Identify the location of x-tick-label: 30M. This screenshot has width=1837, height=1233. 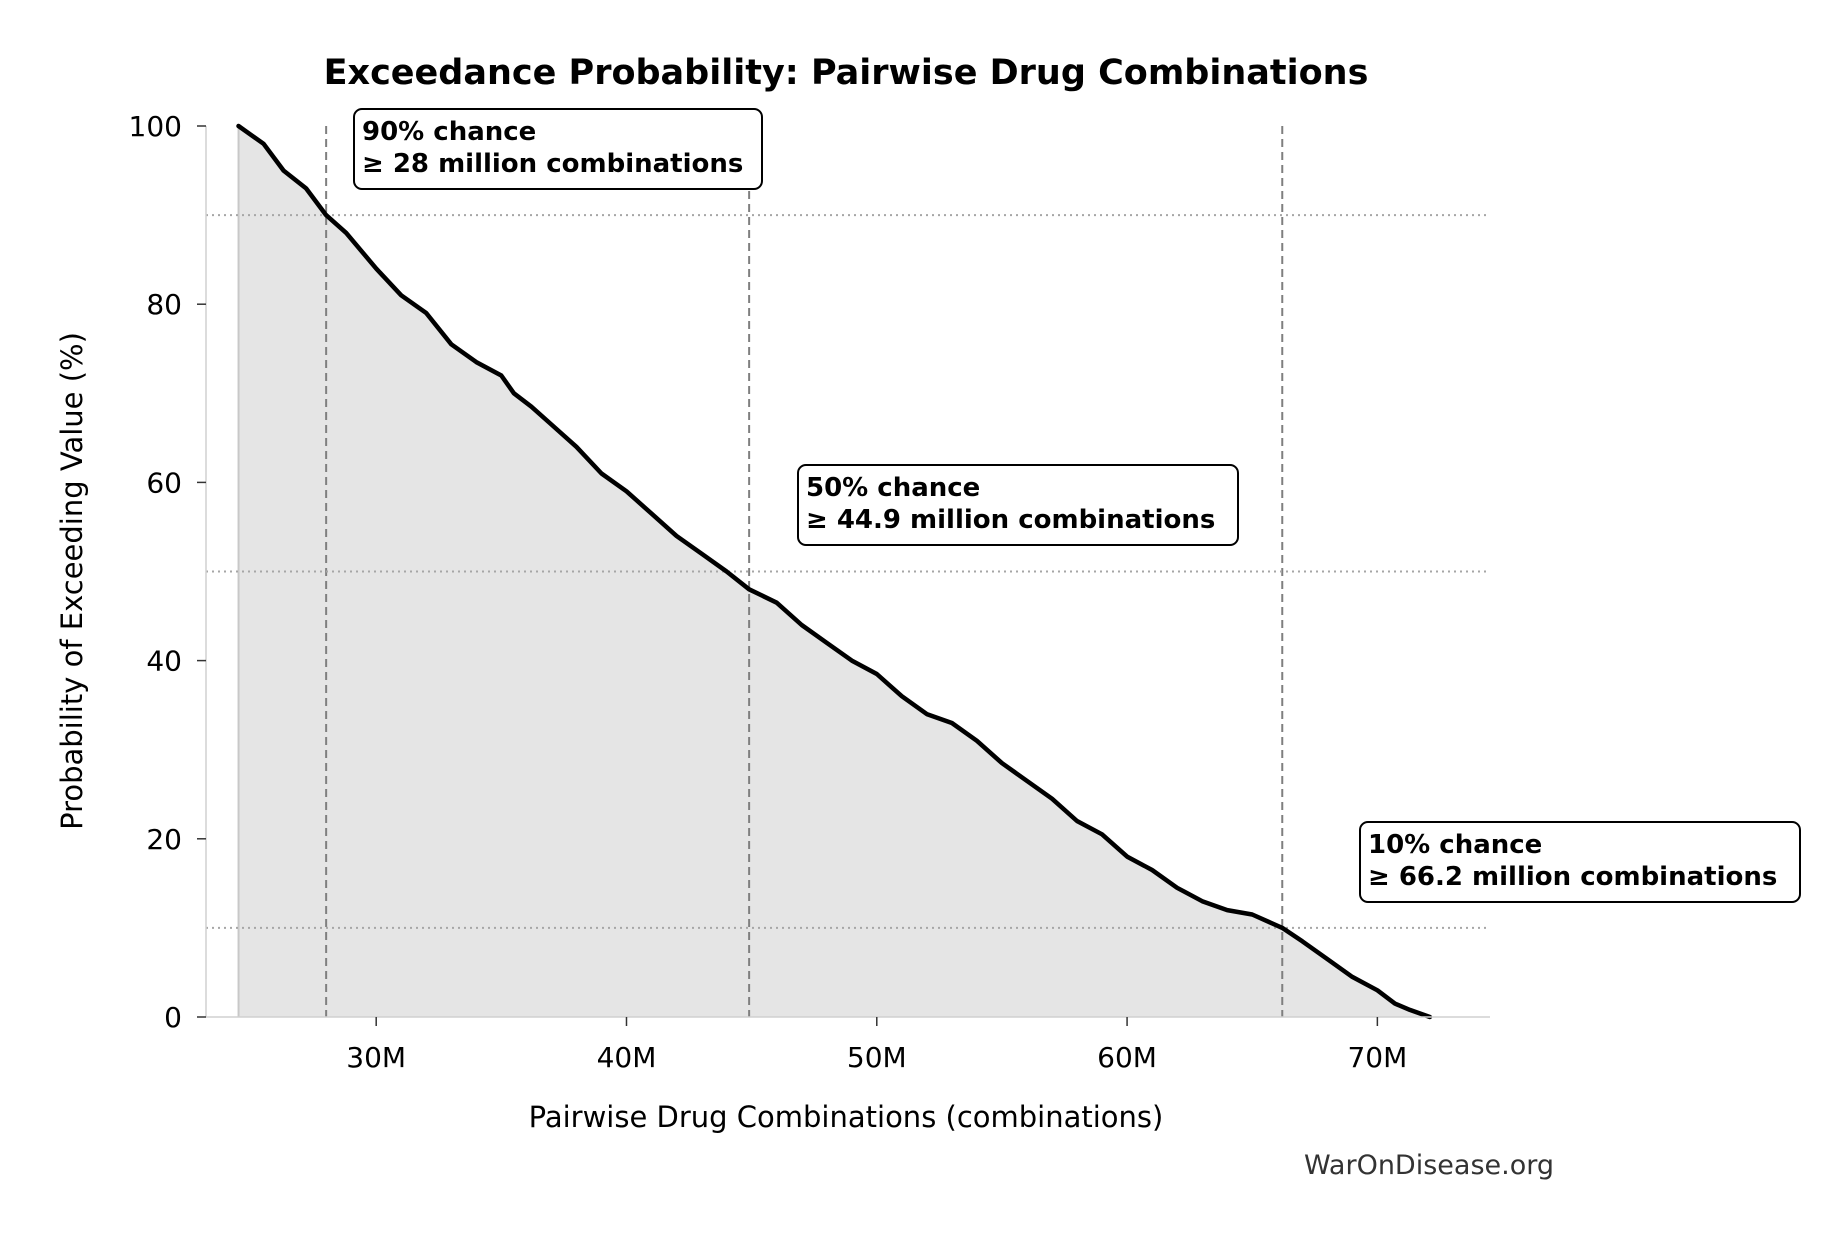
(376, 1057).